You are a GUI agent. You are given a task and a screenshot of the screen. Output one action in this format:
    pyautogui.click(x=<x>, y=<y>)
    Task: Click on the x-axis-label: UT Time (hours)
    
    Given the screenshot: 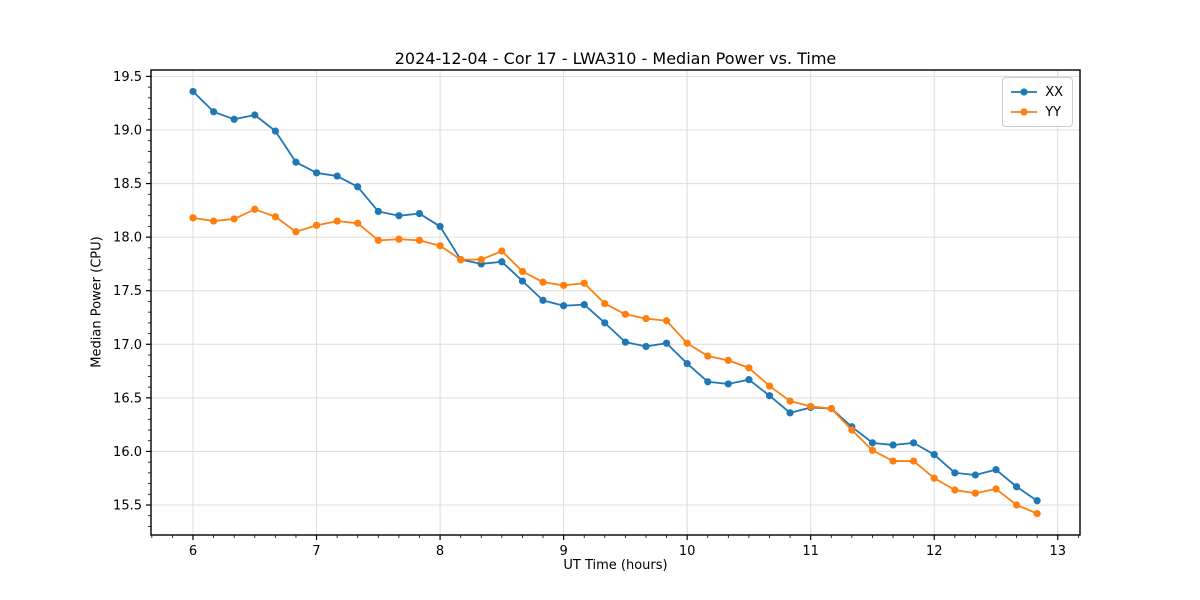 What is the action you would take?
    pyautogui.click(x=615, y=565)
    